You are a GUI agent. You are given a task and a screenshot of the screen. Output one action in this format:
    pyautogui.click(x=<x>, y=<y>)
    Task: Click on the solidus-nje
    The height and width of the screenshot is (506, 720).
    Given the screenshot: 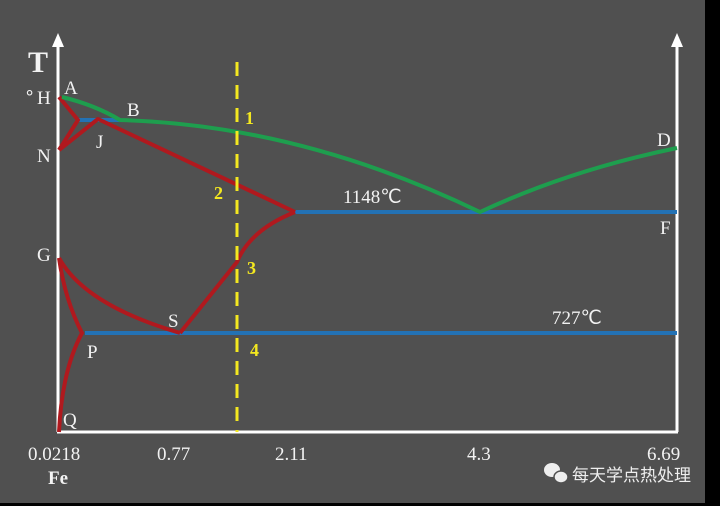 What is the action you would take?
    pyautogui.click(x=176, y=165)
    